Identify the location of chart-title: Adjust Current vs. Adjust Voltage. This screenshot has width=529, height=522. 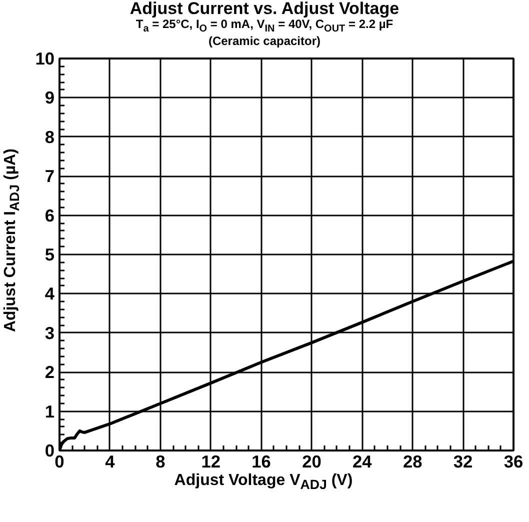
(264, 9).